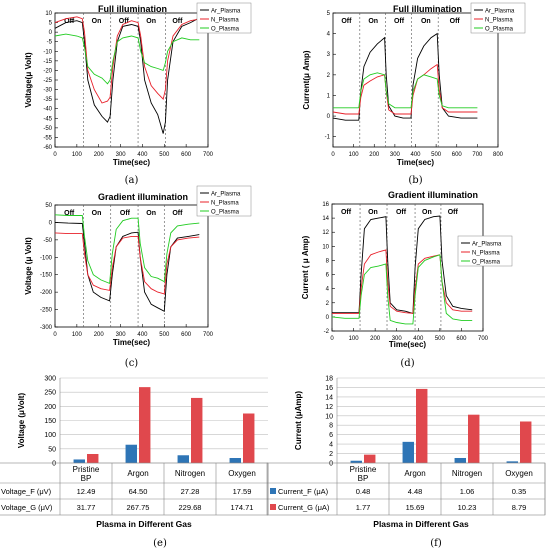 The width and height of the screenshot is (550, 550). What do you see at coordinates (47, 71) in the screenshot?
I see `y-tick-label: -20` at bounding box center [47, 71].